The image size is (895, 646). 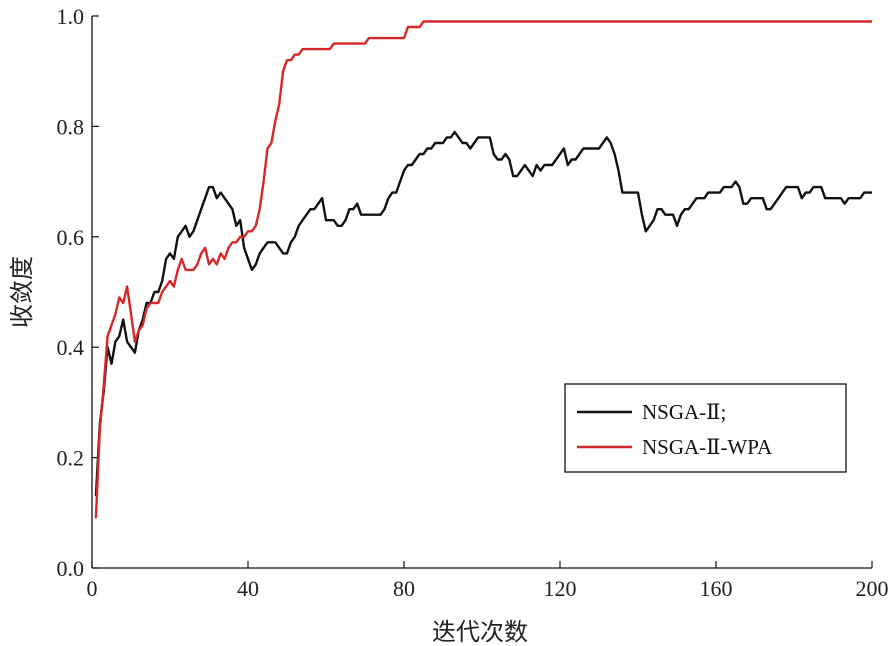 What do you see at coordinates (404, 588) in the screenshot?
I see `x-tick-label: 80` at bounding box center [404, 588].